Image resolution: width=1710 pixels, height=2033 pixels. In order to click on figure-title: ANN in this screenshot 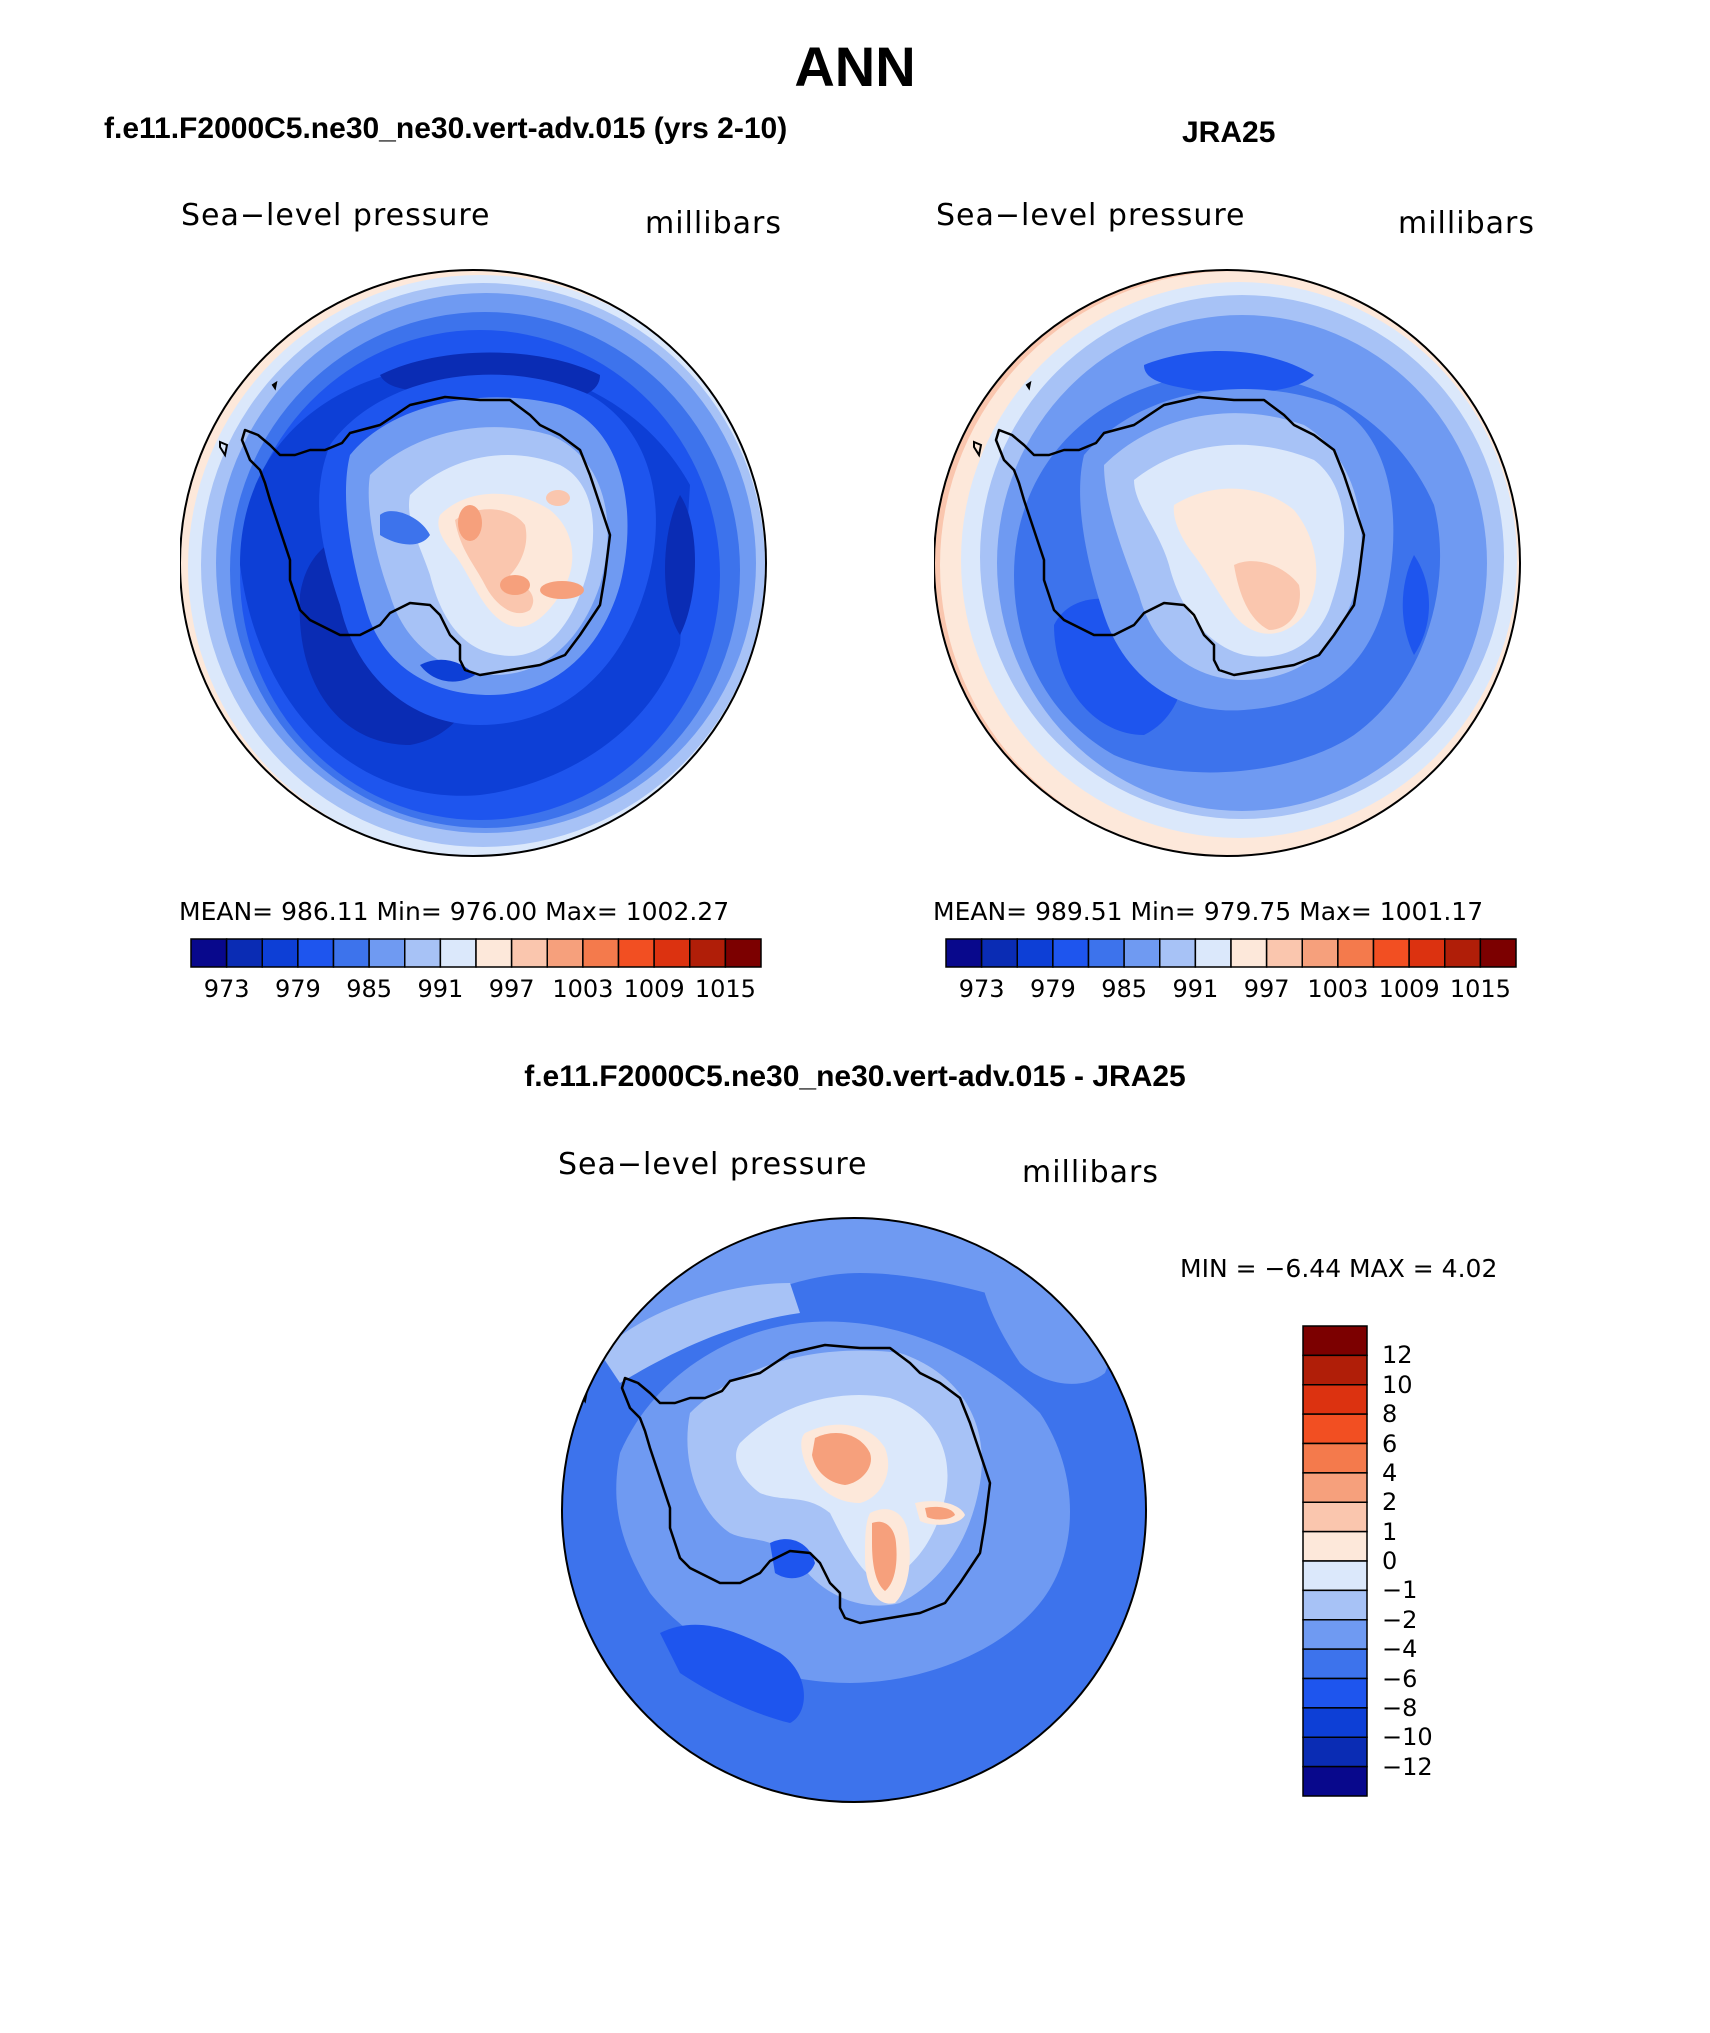, I will do `click(855, 66)`.